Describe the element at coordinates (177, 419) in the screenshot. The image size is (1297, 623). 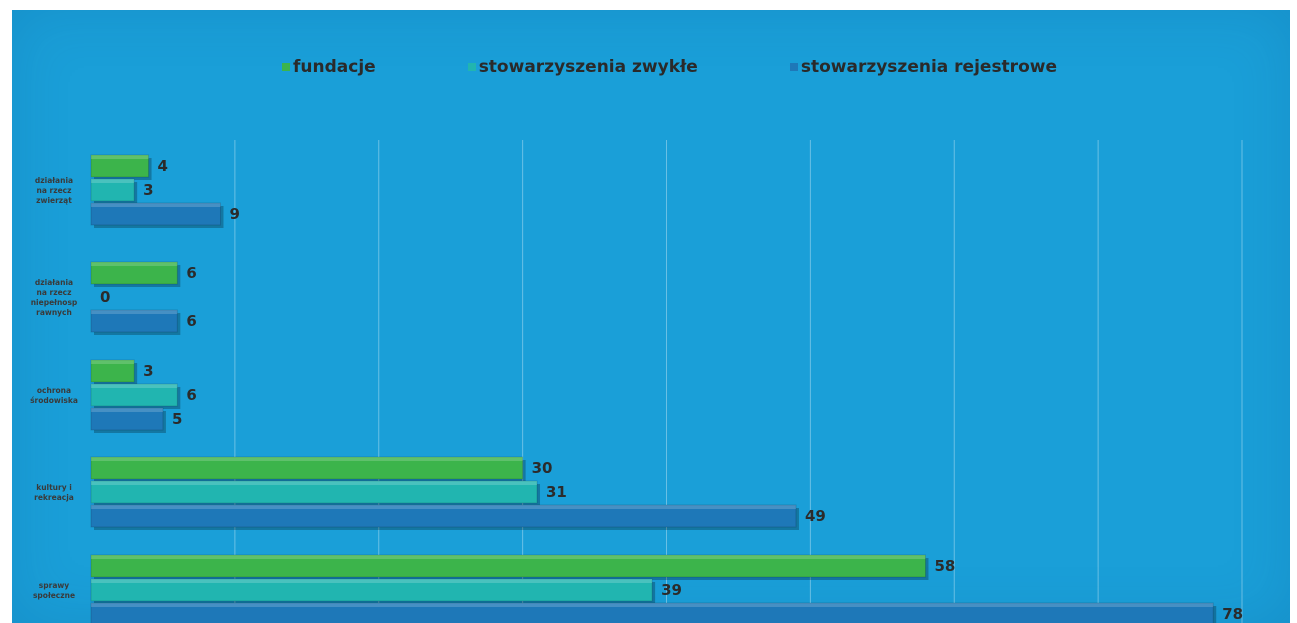
I see `value-label-stowarzyszenia-rejestrowe-2: 5` at that location.